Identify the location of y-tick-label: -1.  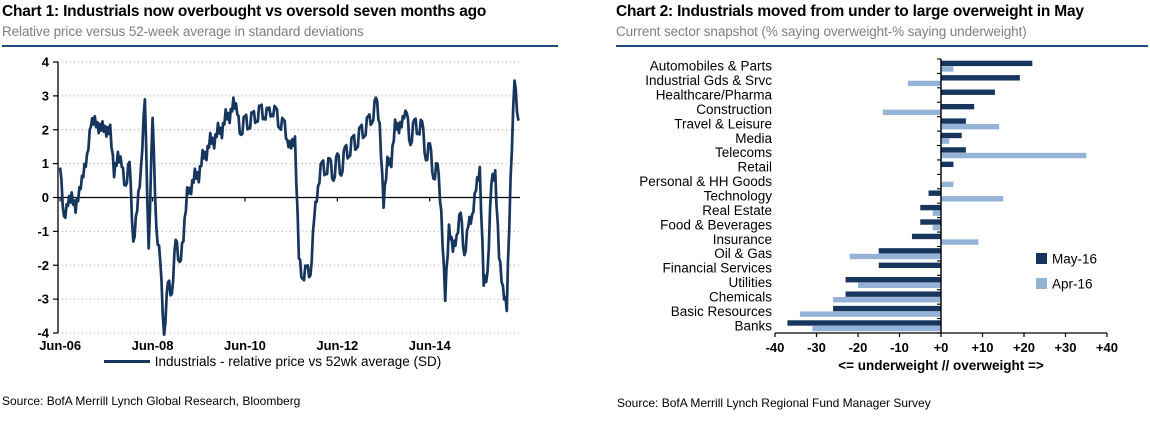
(43, 231).